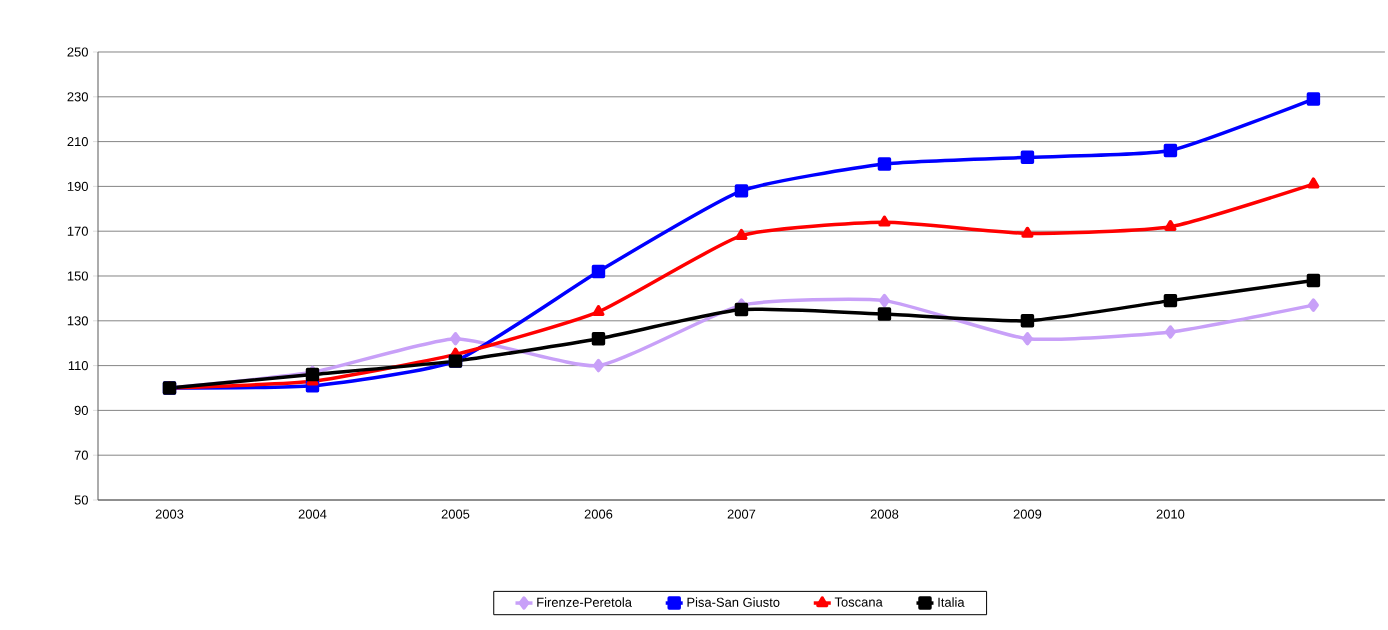  What do you see at coordinates (81, 410) in the screenshot?
I see `y-tick-label: 90` at bounding box center [81, 410].